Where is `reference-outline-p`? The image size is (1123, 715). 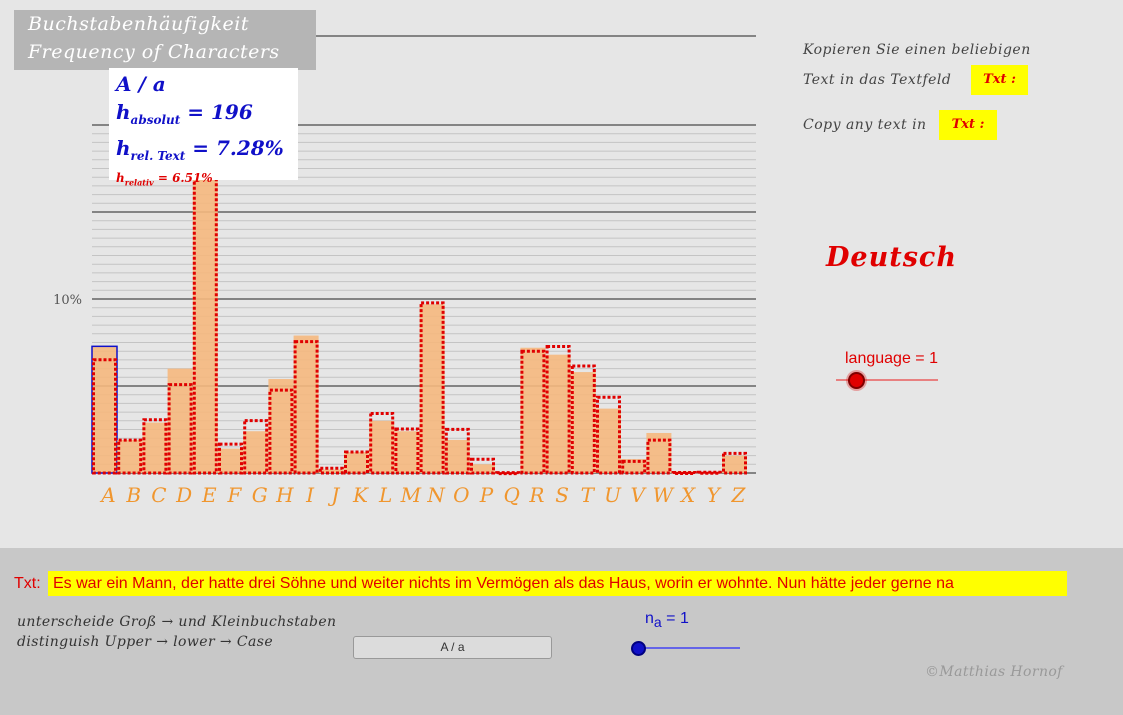
reference-outline-p is located at coordinates (482, 466).